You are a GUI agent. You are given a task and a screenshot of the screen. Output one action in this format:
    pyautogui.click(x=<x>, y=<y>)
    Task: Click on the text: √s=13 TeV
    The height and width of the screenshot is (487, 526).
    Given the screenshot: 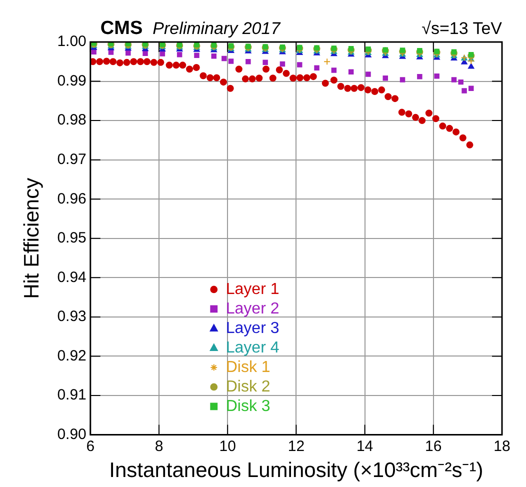 What is the action you would take?
    pyautogui.click(x=462, y=28)
    